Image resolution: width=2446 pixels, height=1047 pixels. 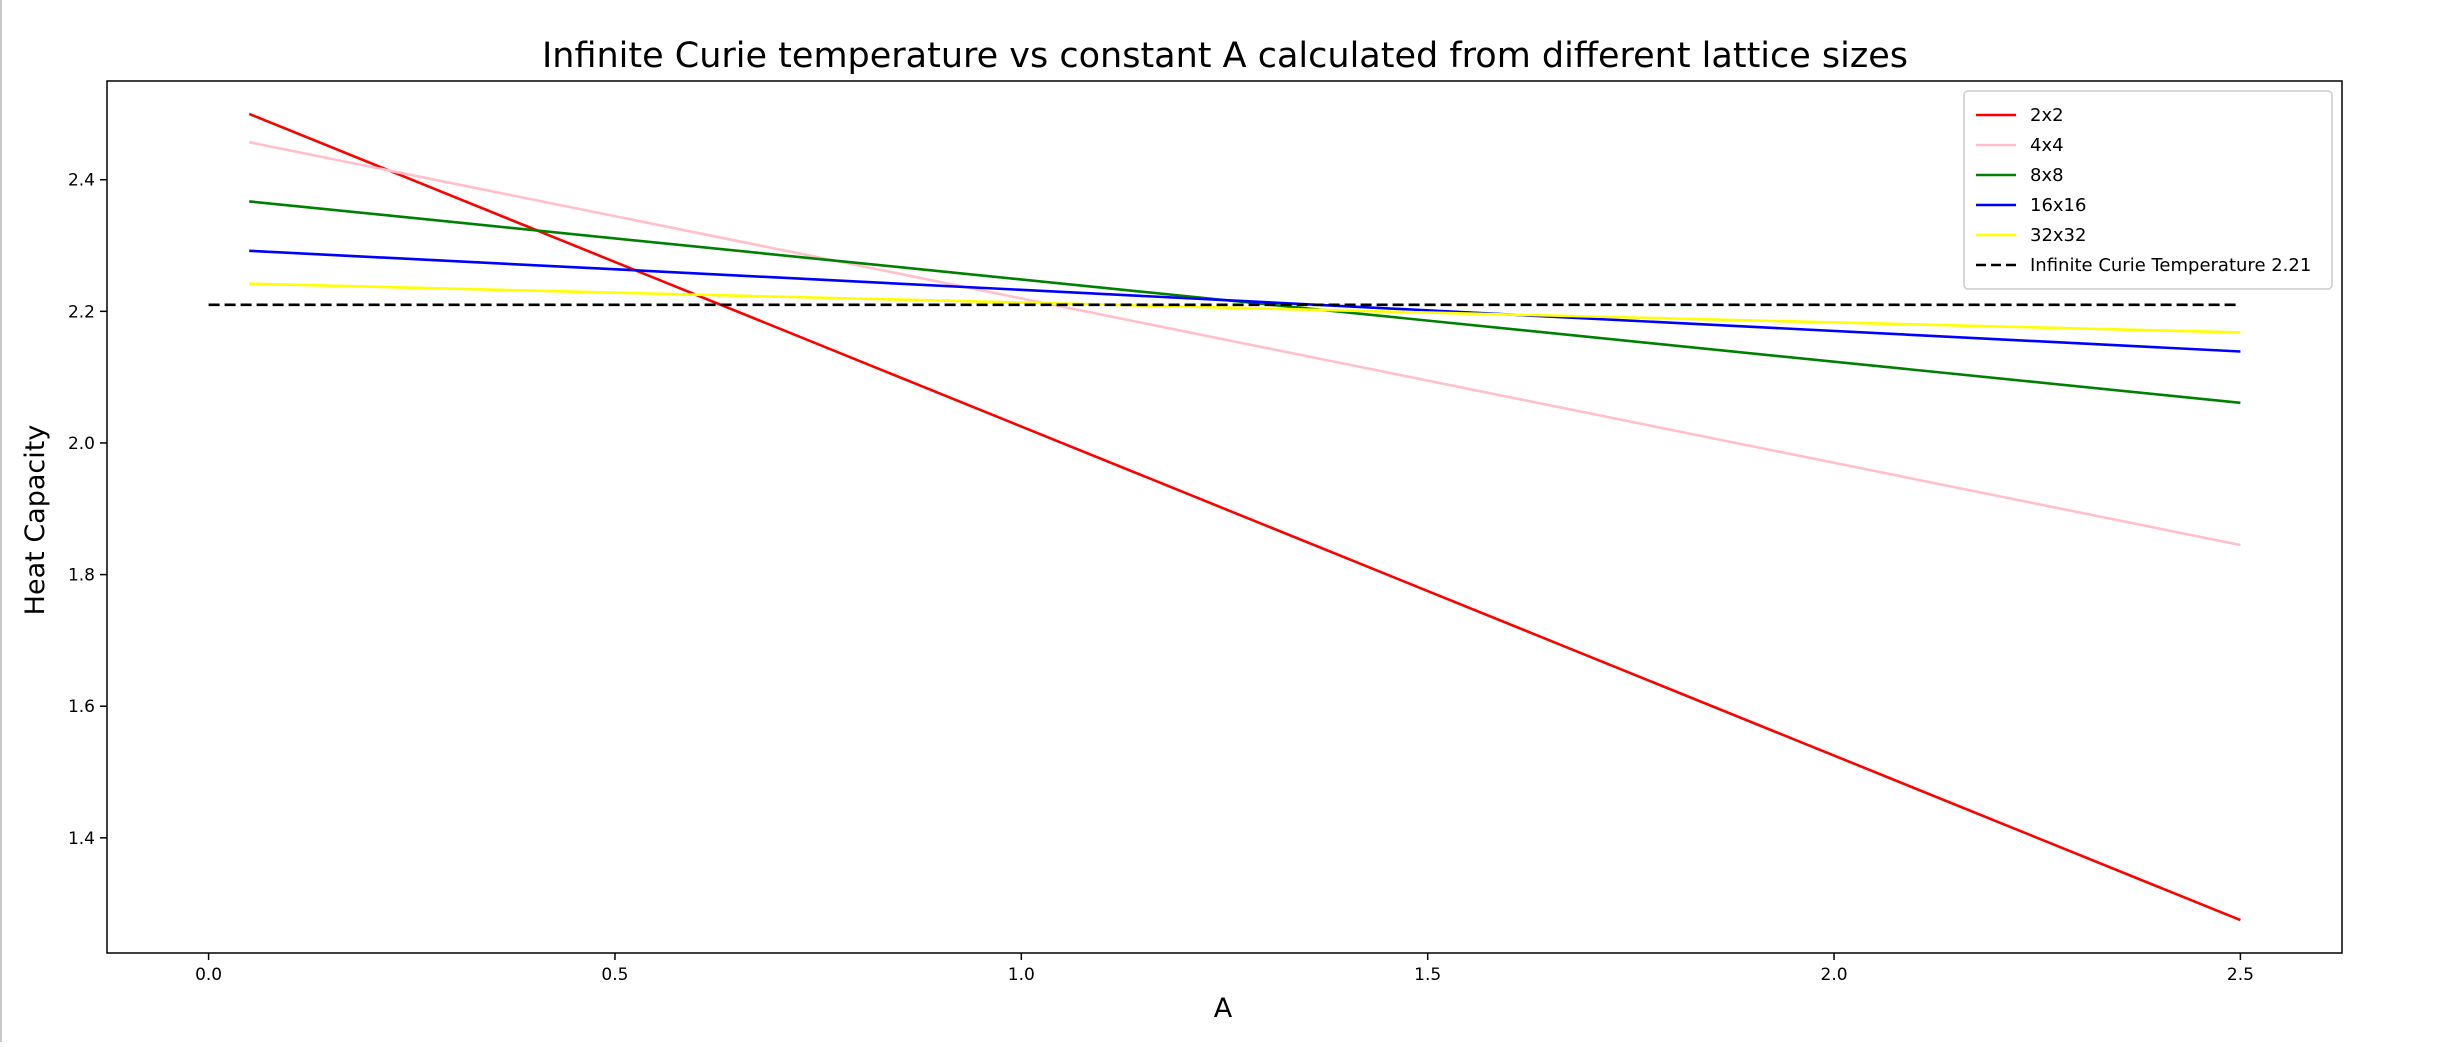 What do you see at coordinates (2170, 265) in the screenshot?
I see `legend-label: Infinite Curie Temperature 2.21` at bounding box center [2170, 265].